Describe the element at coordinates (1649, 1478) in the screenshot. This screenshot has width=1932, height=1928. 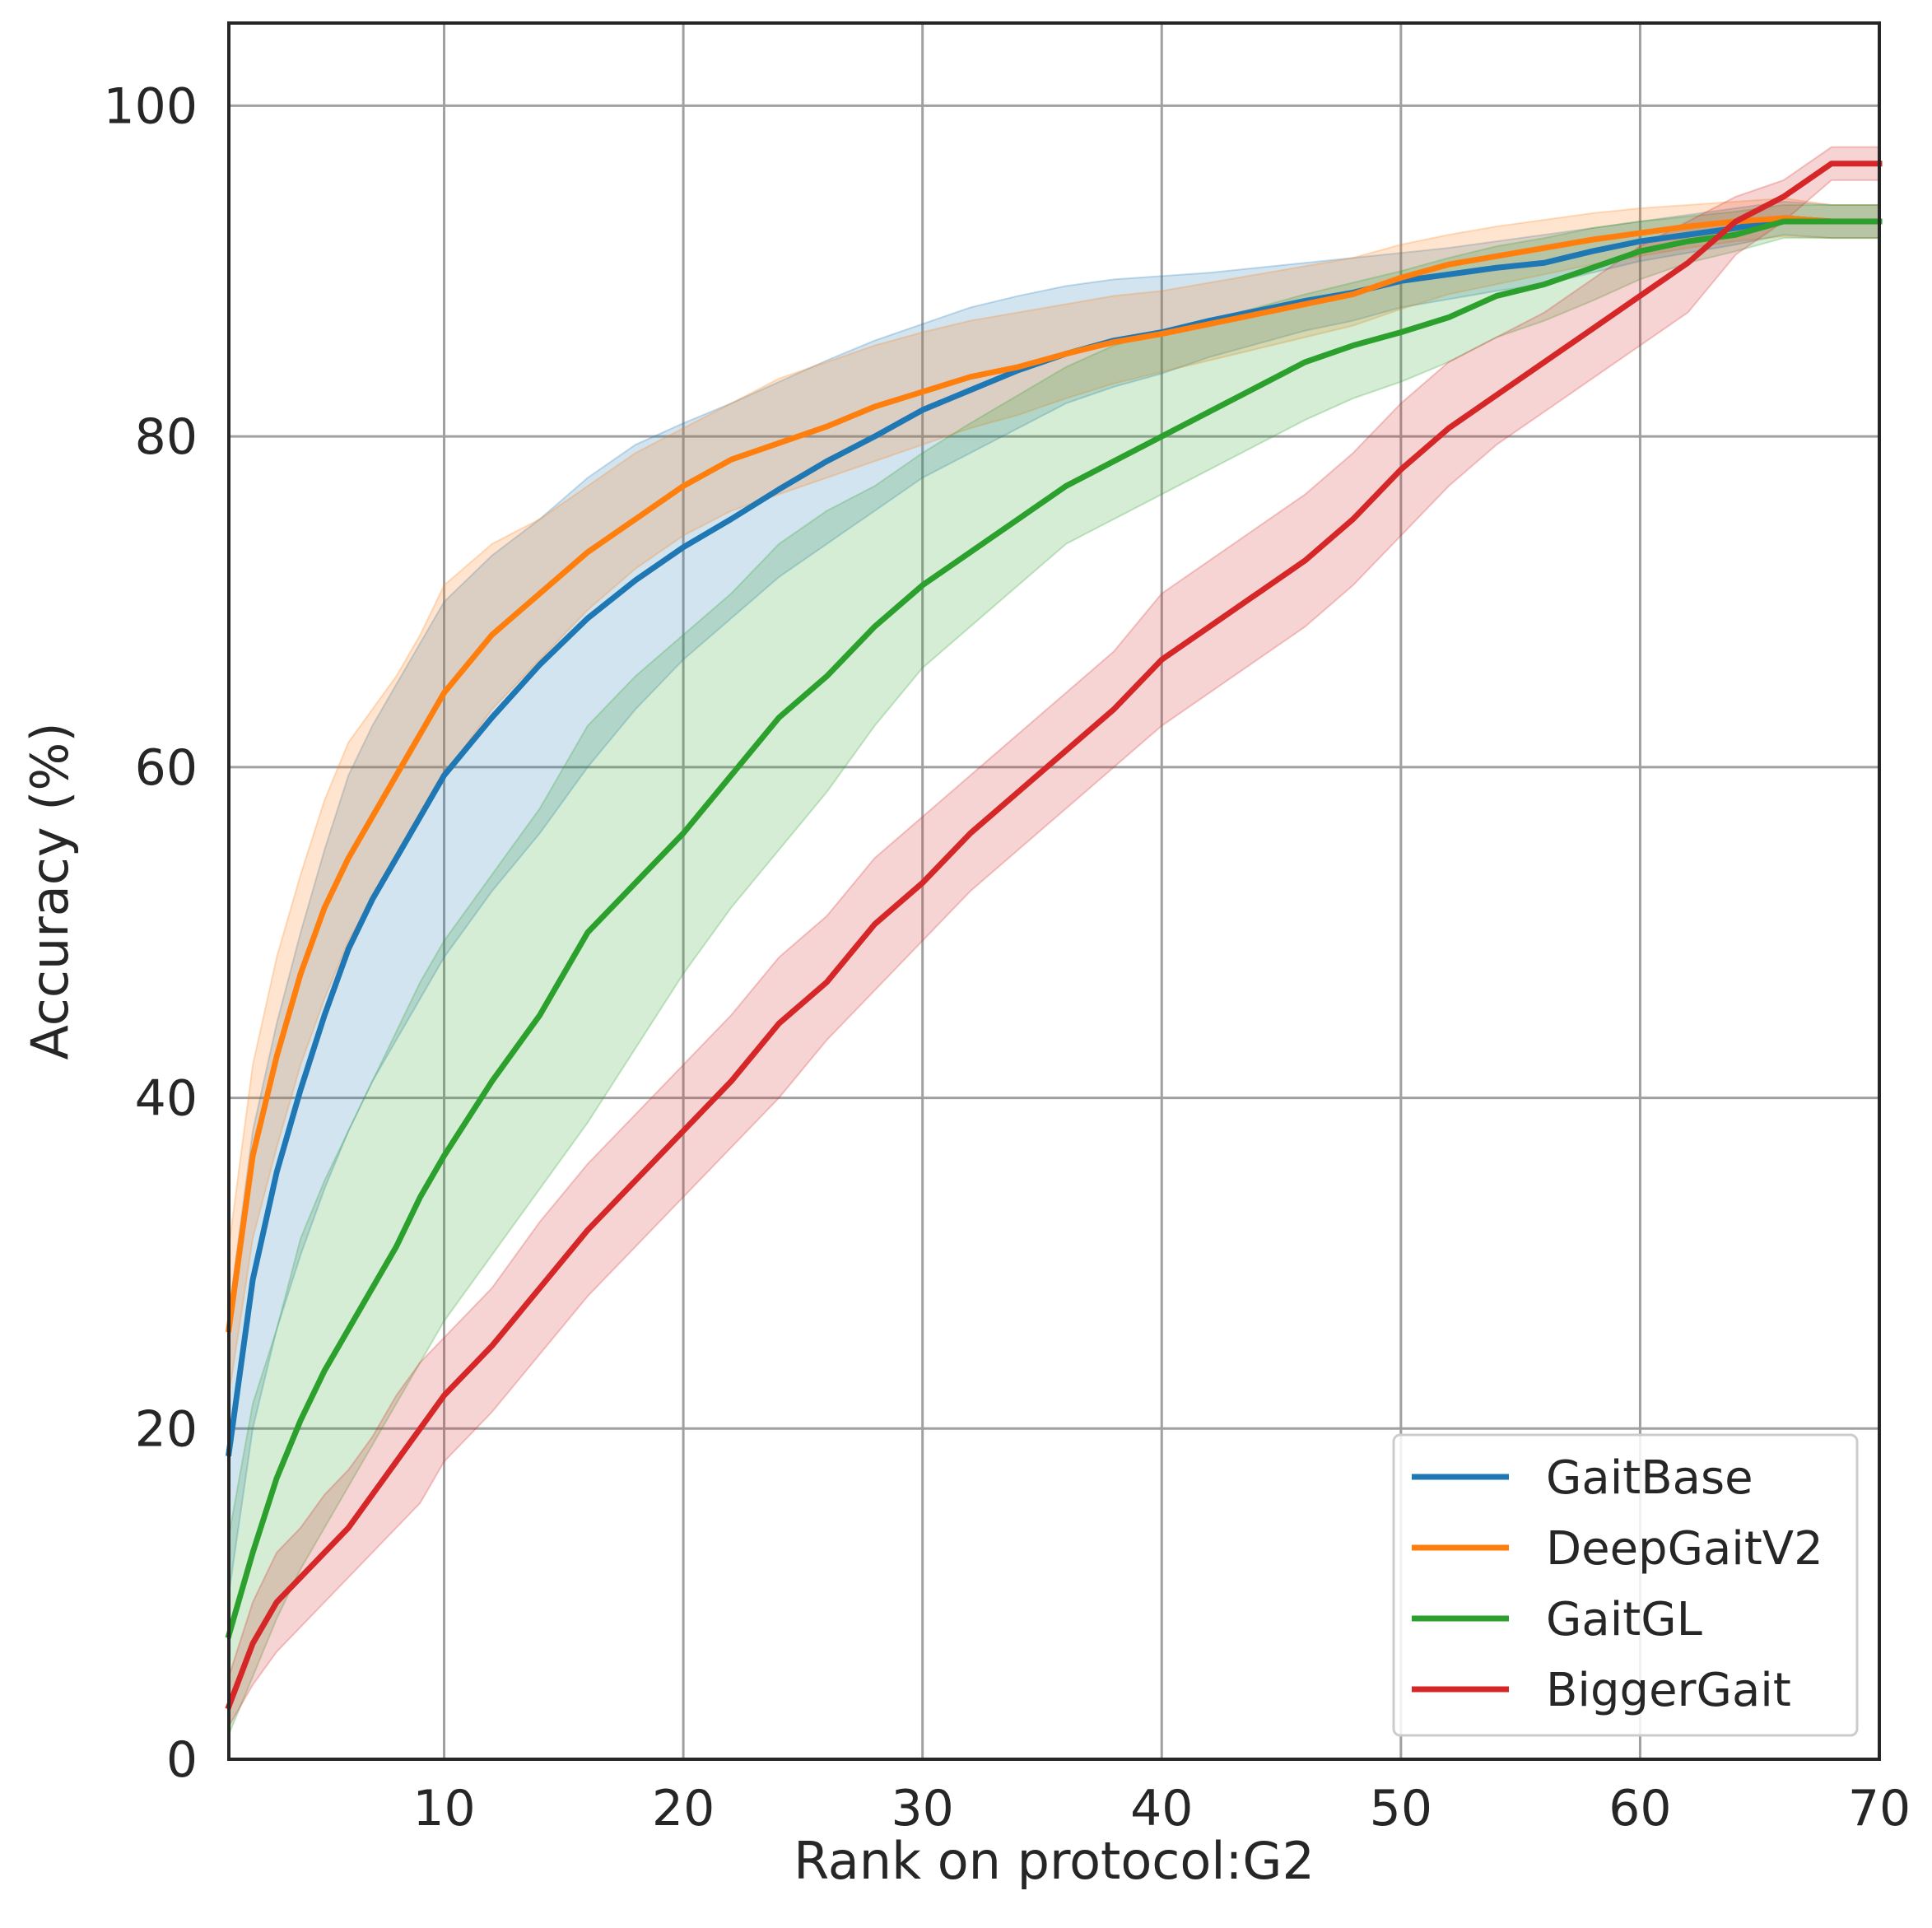
I see `legend-label-gaitbase: GaitBase` at that location.